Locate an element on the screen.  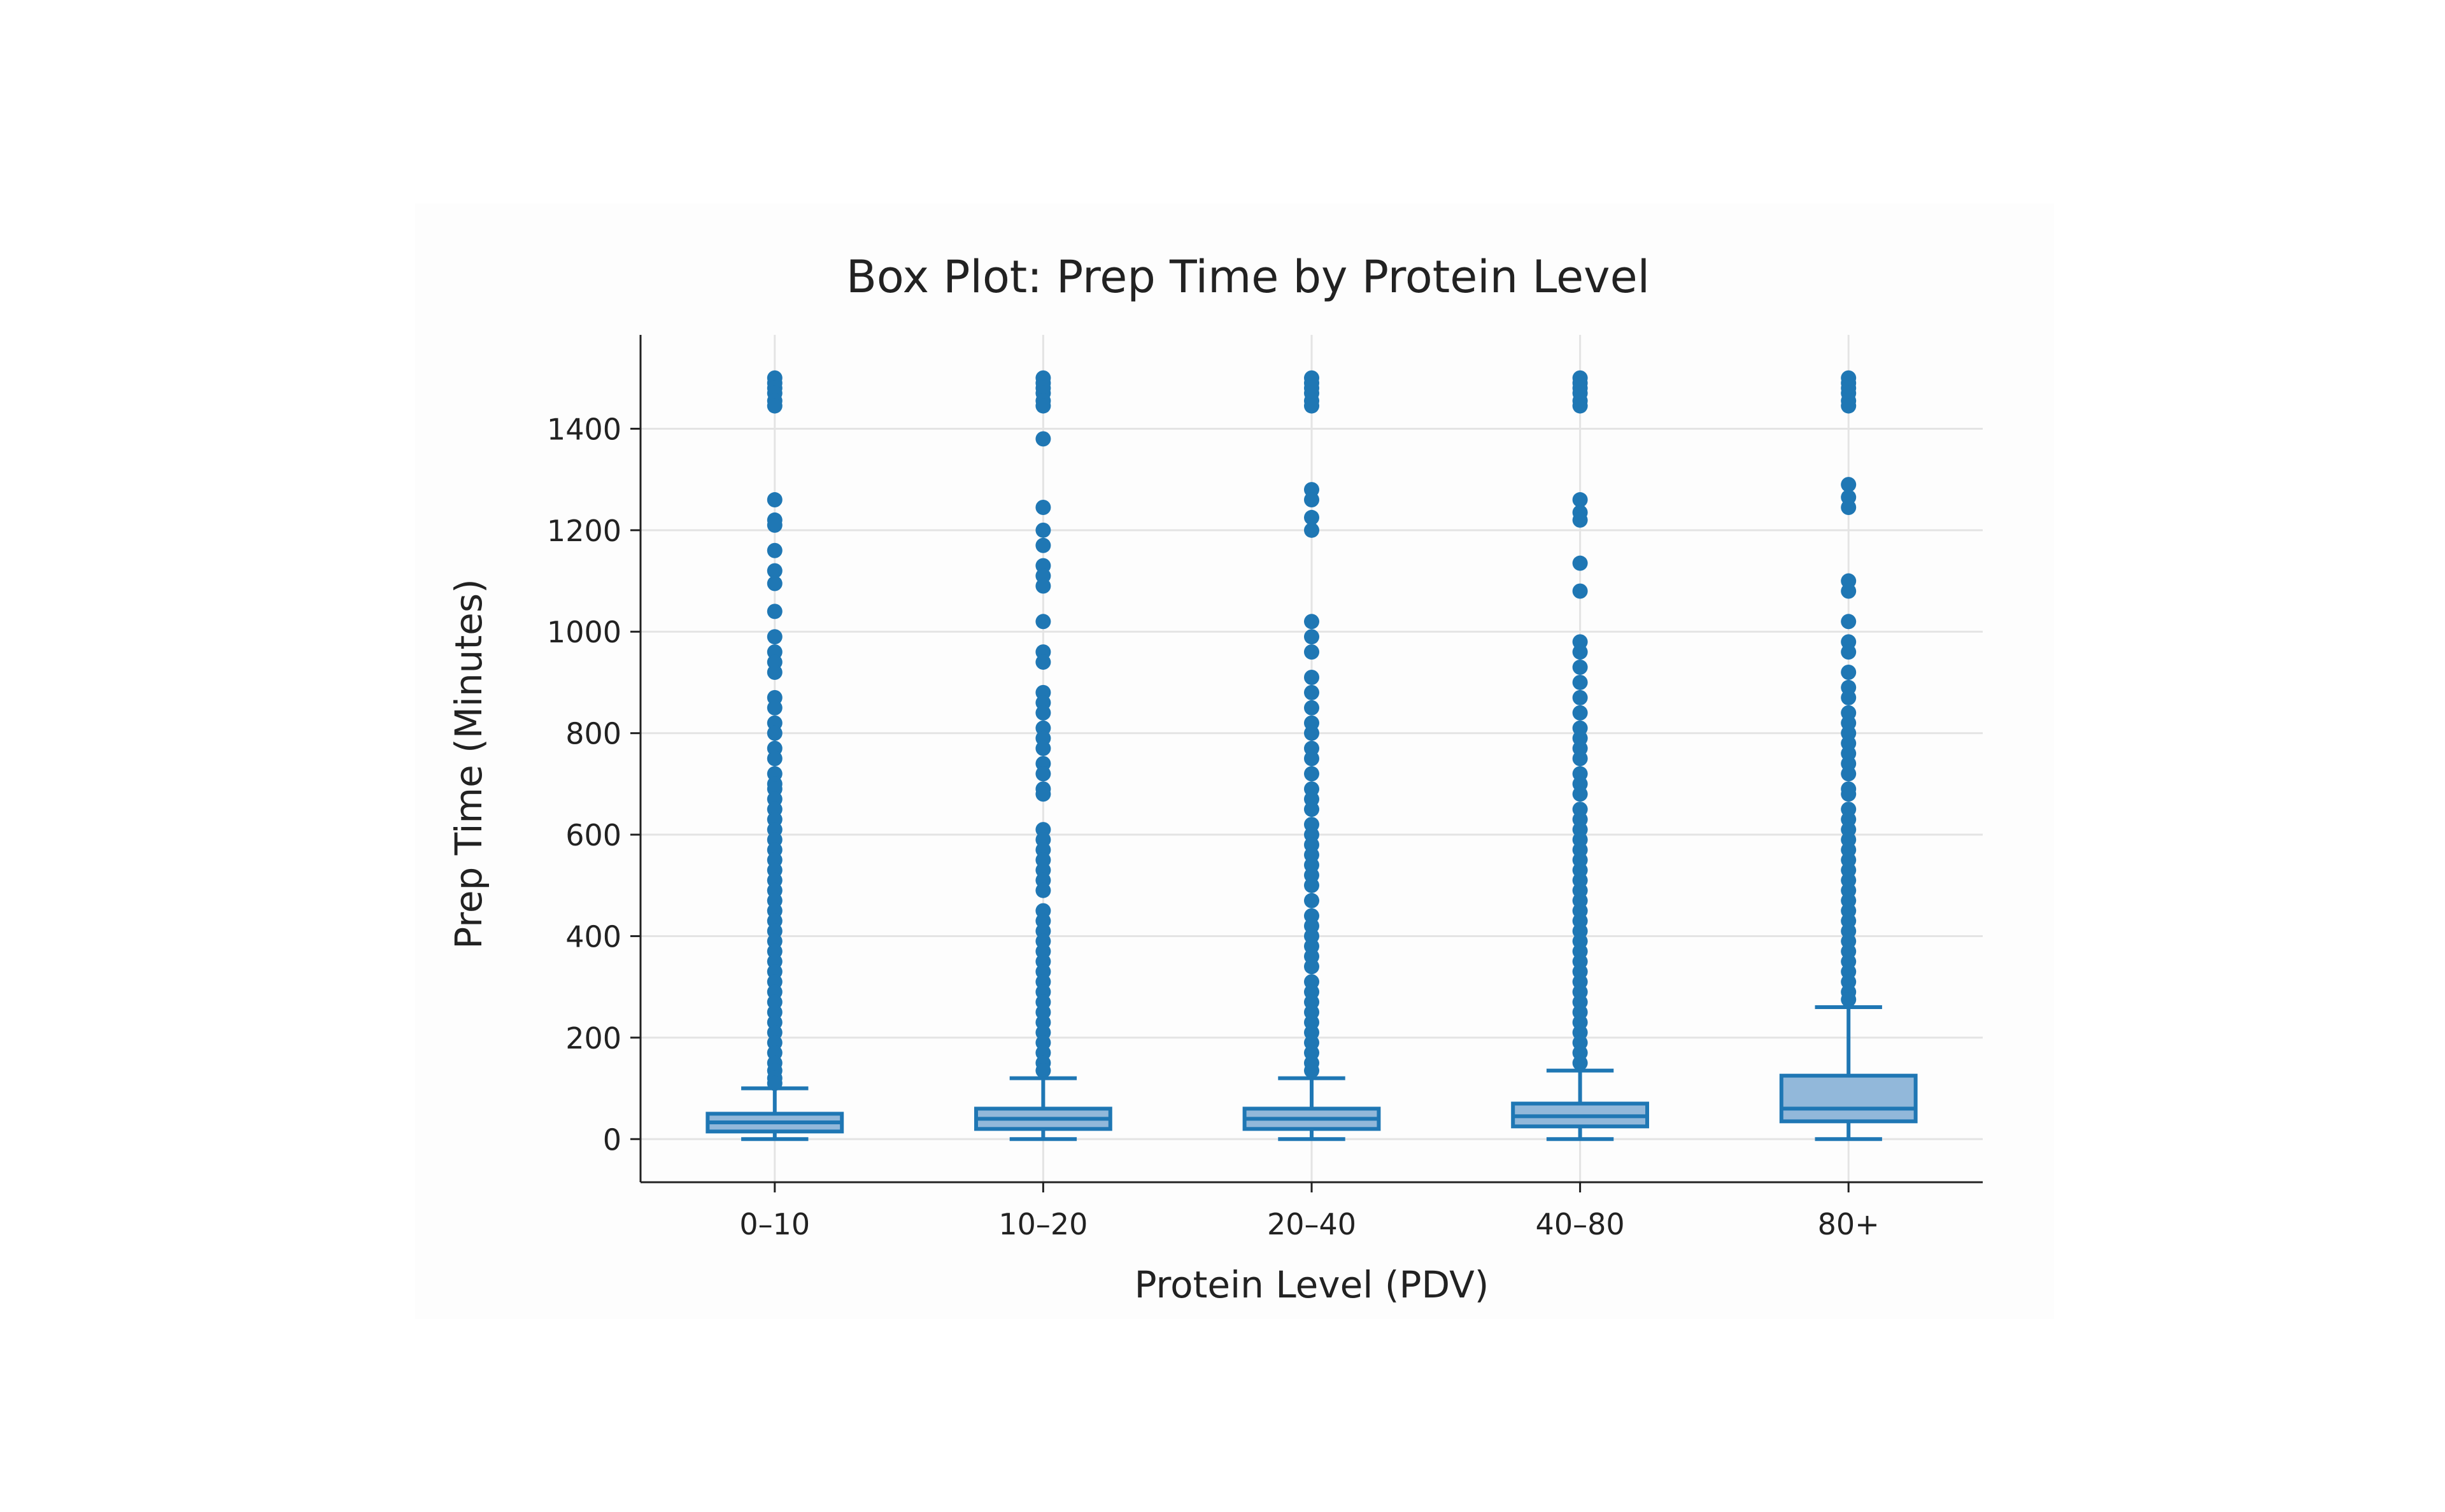
x-tick-label: 10–20 is located at coordinates (1043, 1224).